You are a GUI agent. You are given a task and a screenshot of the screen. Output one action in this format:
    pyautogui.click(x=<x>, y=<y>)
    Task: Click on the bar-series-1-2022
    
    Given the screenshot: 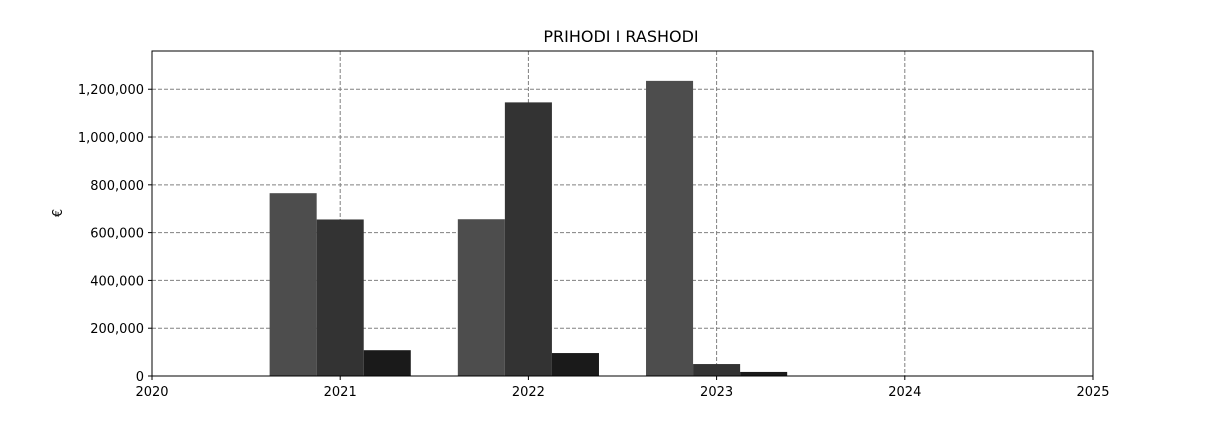 What is the action you would take?
    pyautogui.click(x=481, y=297)
    